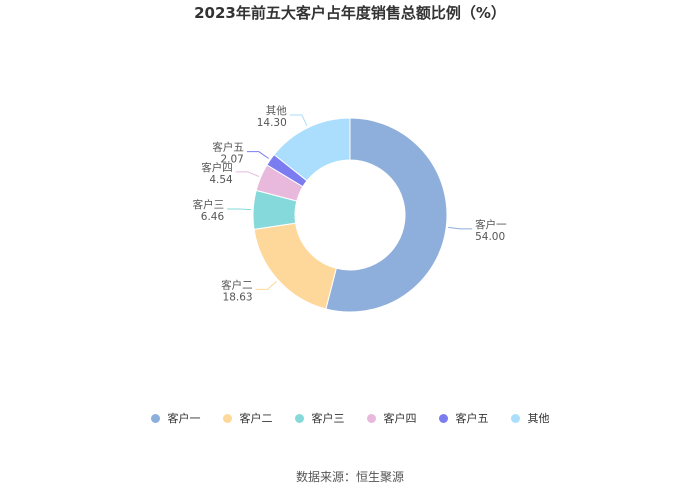  Describe the element at coordinates (184, 418) in the screenshot. I see `legend-label: 客户一` at that location.